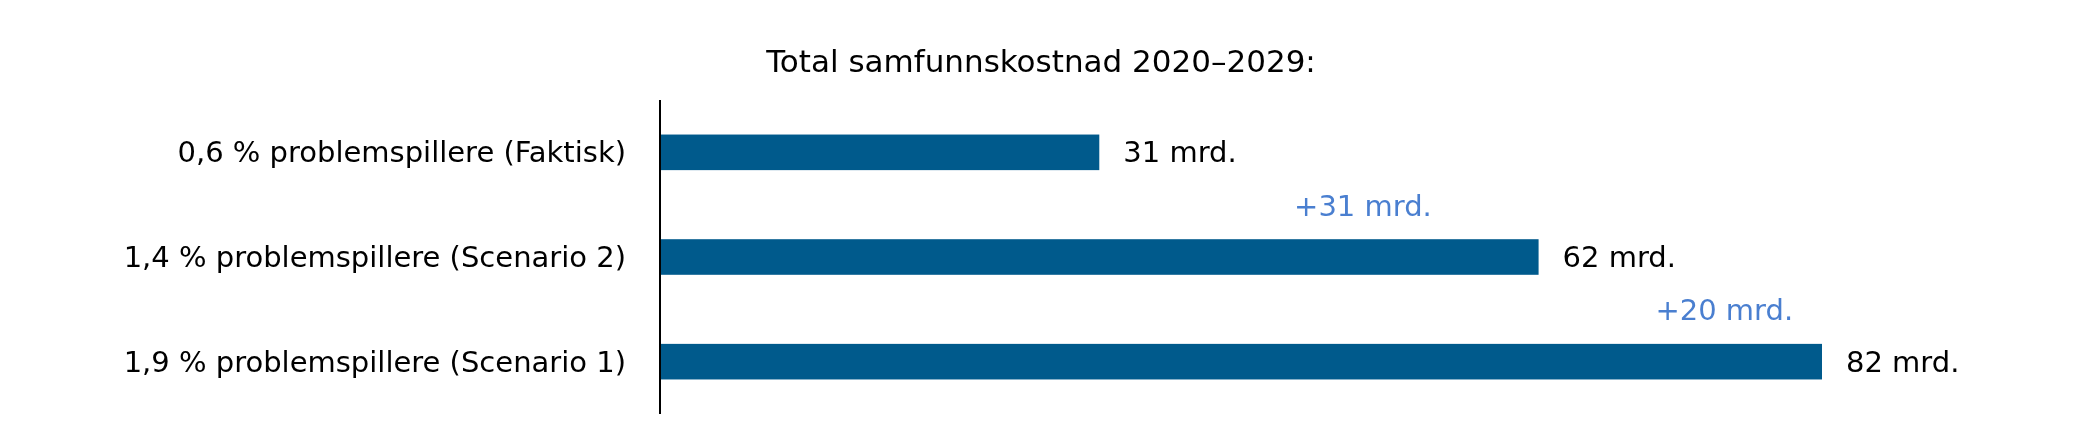 The width and height of the screenshot is (2079, 443). What do you see at coordinates (1903, 361) in the screenshot?
I see `data-label: 82 mrd.` at bounding box center [1903, 361].